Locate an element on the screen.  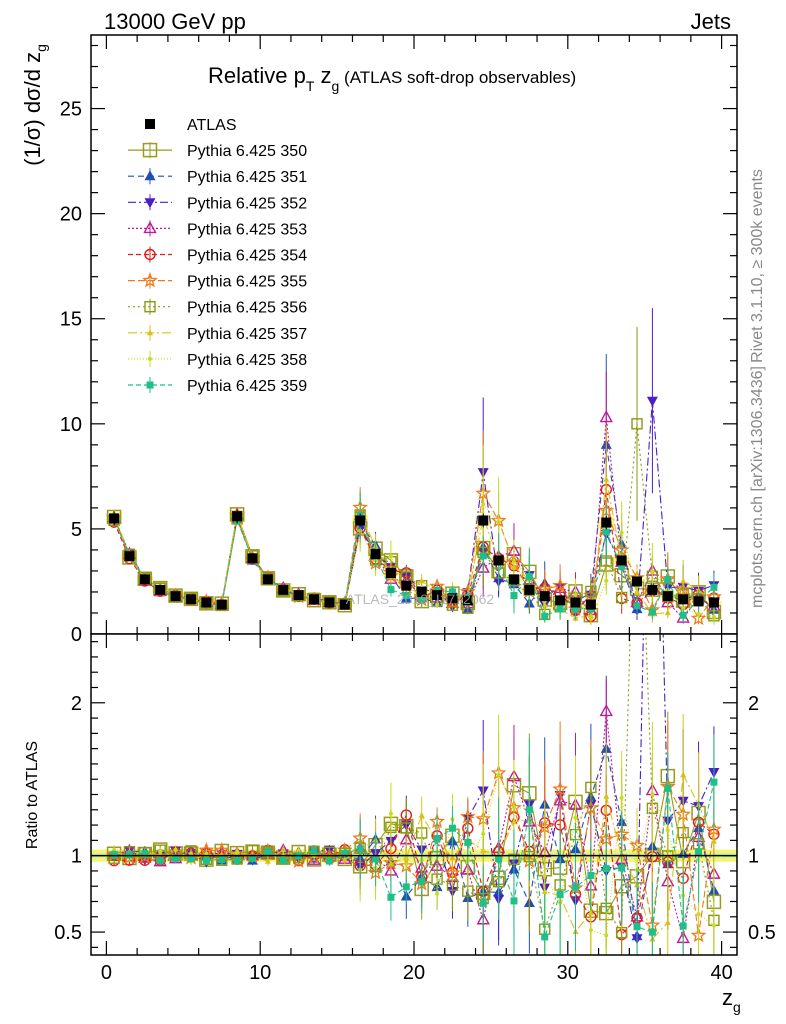
ratio-y-tick-label-right: 2 is located at coordinates (753, 704).